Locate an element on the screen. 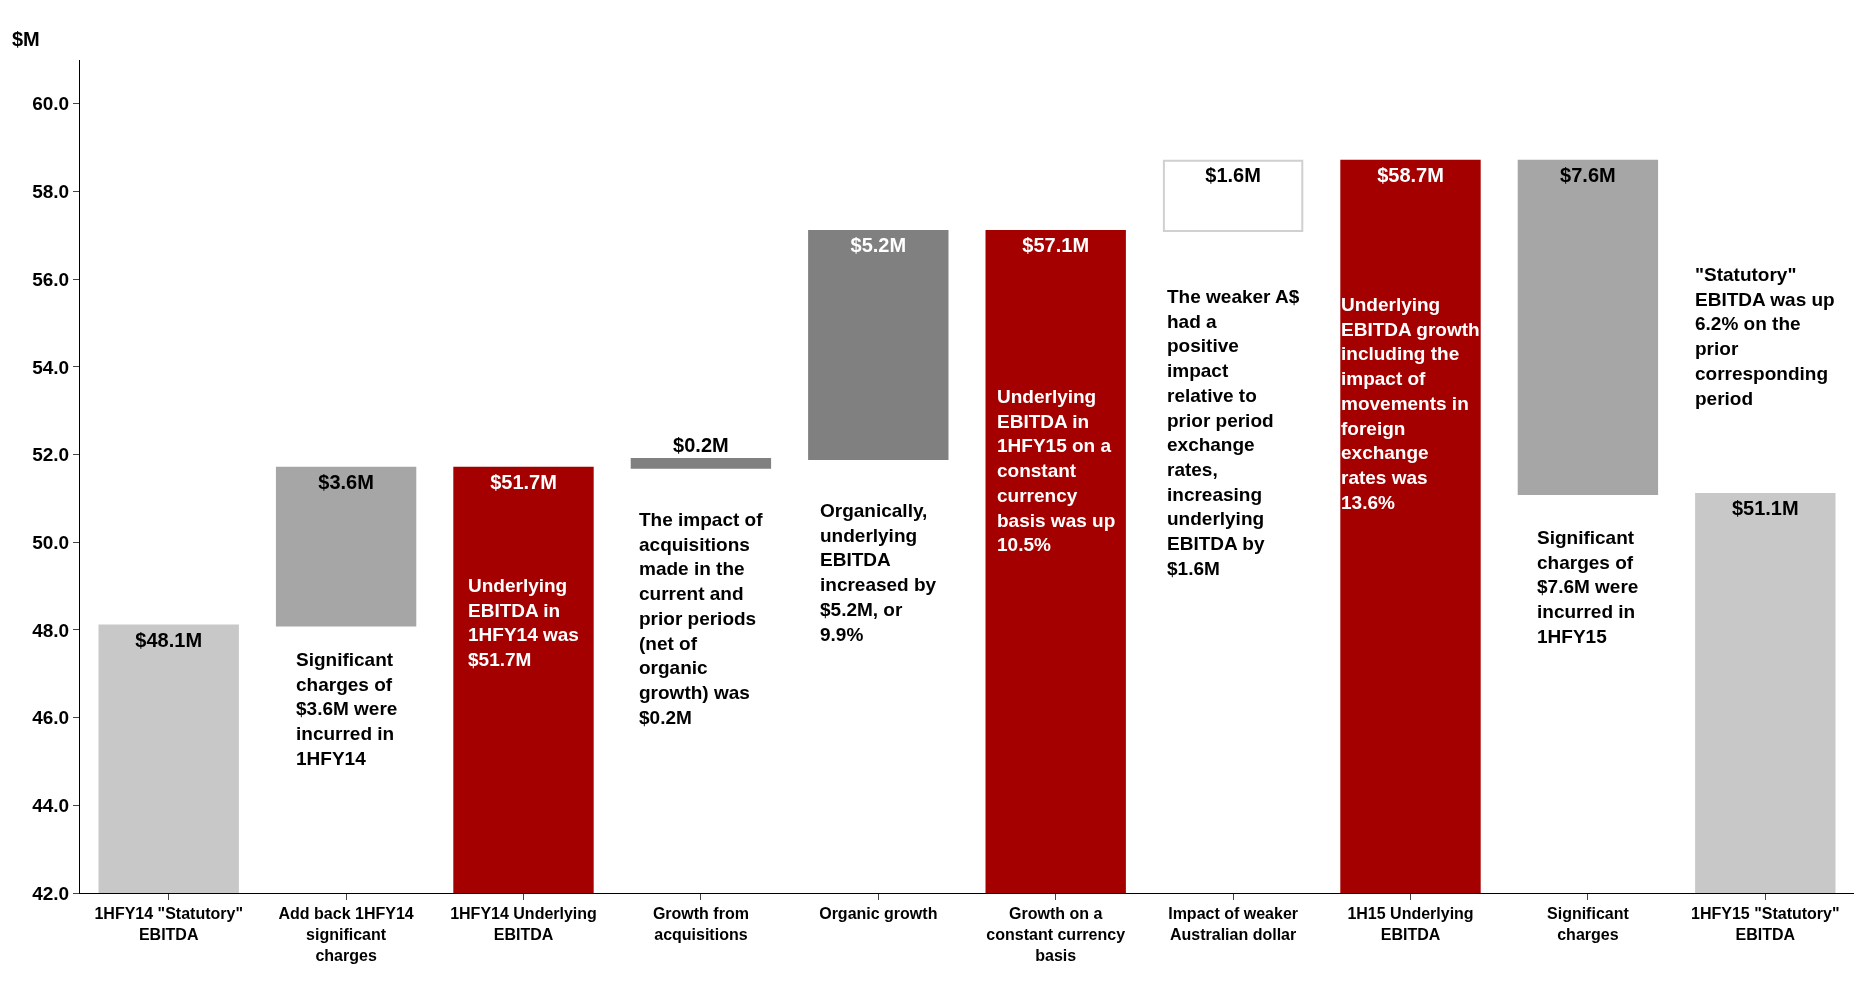  text: The weaker A$ had a positive impact relative to prior period exchange rates, increasing underlying EBITDA by $1.6M is located at coordinates (1233, 432).